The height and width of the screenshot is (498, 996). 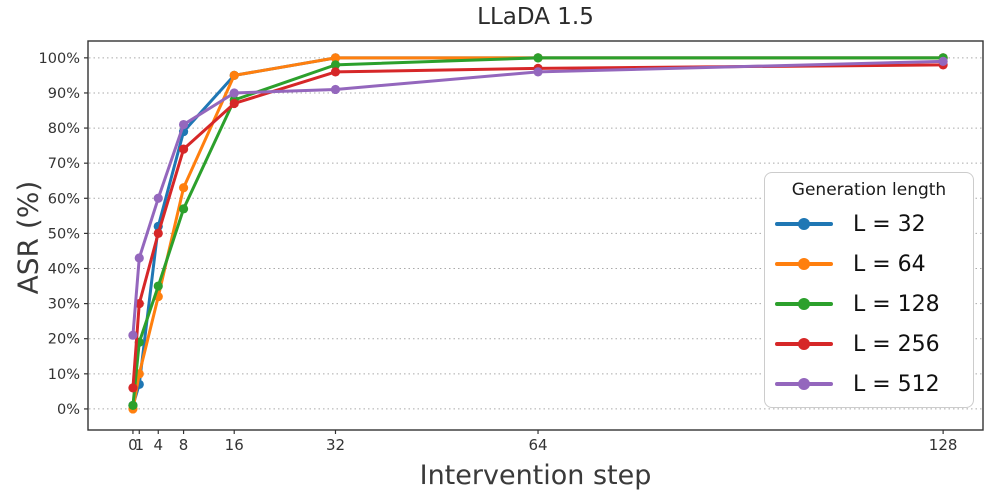 What do you see at coordinates (869, 190) in the screenshot?
I see `legend-title: Generation length` at bounding box center [869, 190].